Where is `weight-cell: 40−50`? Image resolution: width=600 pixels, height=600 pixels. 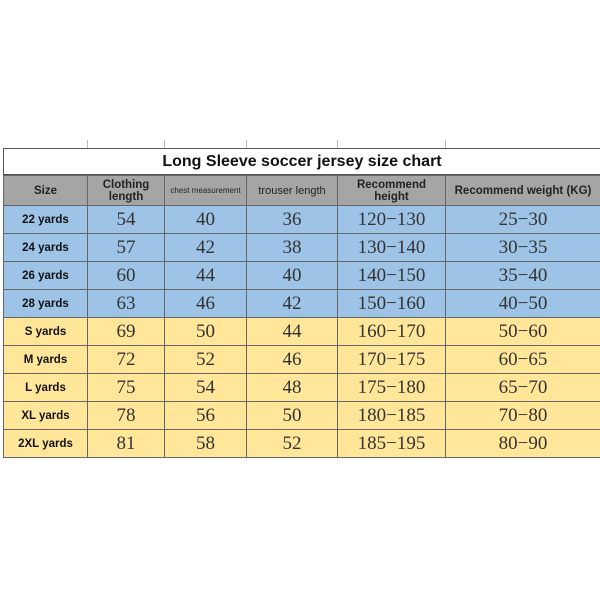
weight-cell: 40−50 is located at coordinates (522, 303).